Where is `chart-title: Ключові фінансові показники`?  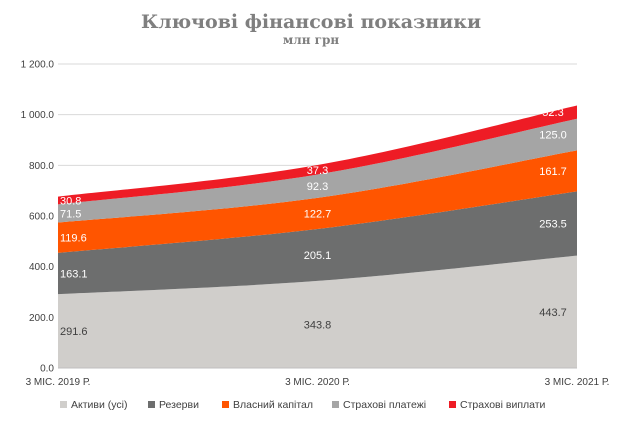 chart-title: Ключові фінансові показники is located at coordinates (311, 22).